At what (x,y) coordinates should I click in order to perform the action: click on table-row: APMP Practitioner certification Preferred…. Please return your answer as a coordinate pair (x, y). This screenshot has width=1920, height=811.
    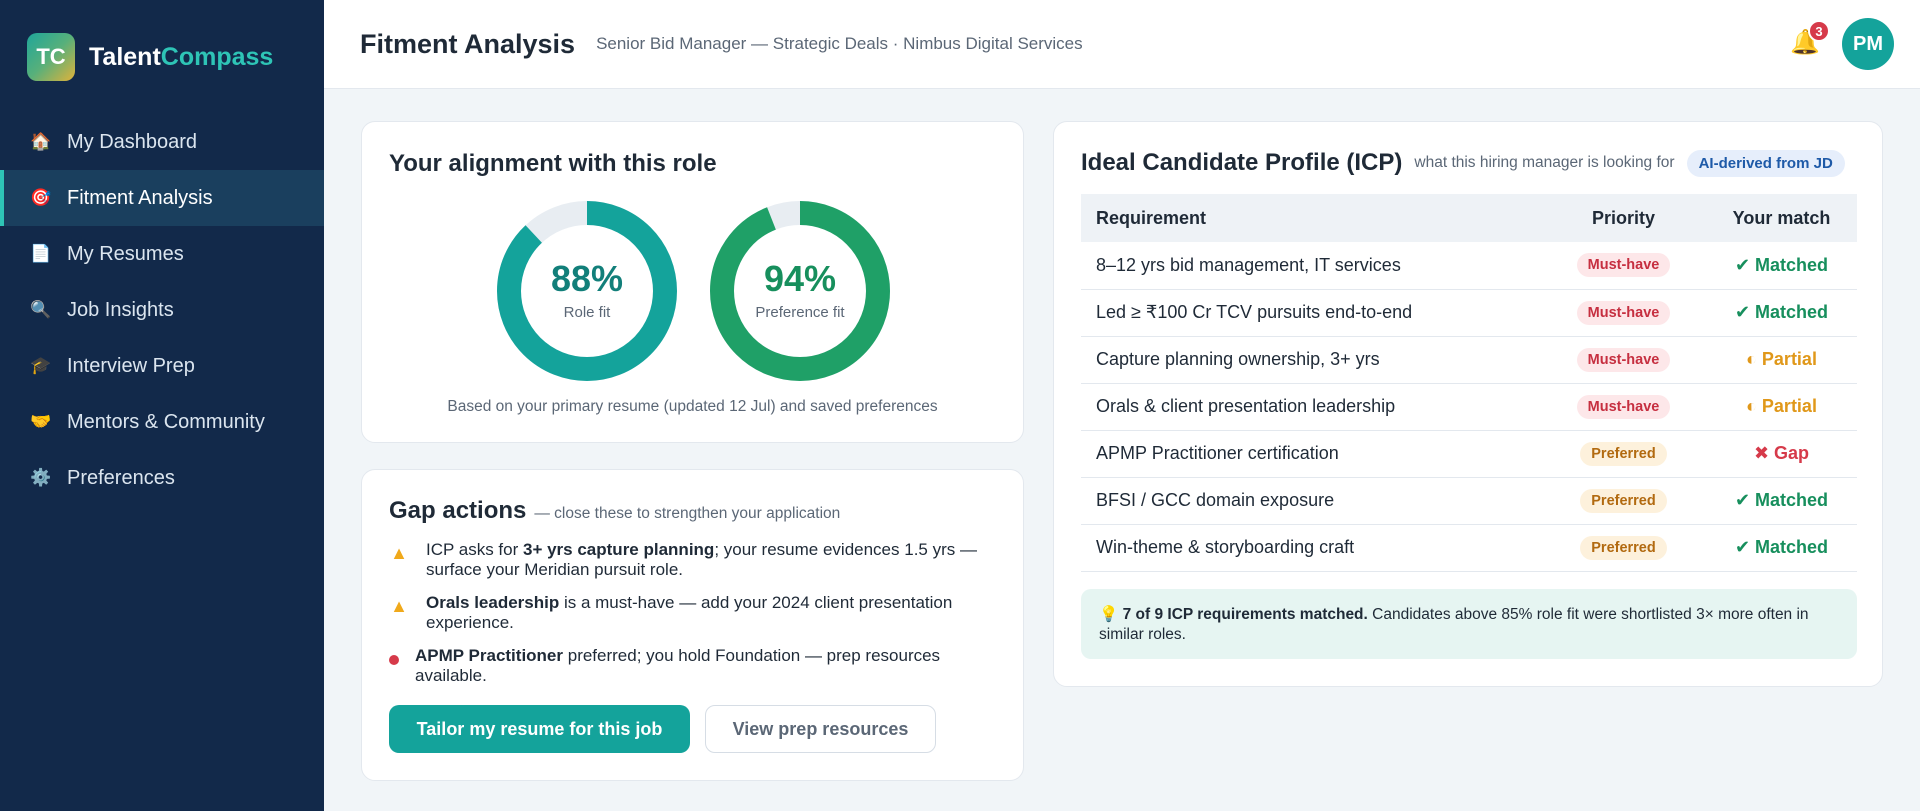
    Looking at the image, I should click on (1469, 454).